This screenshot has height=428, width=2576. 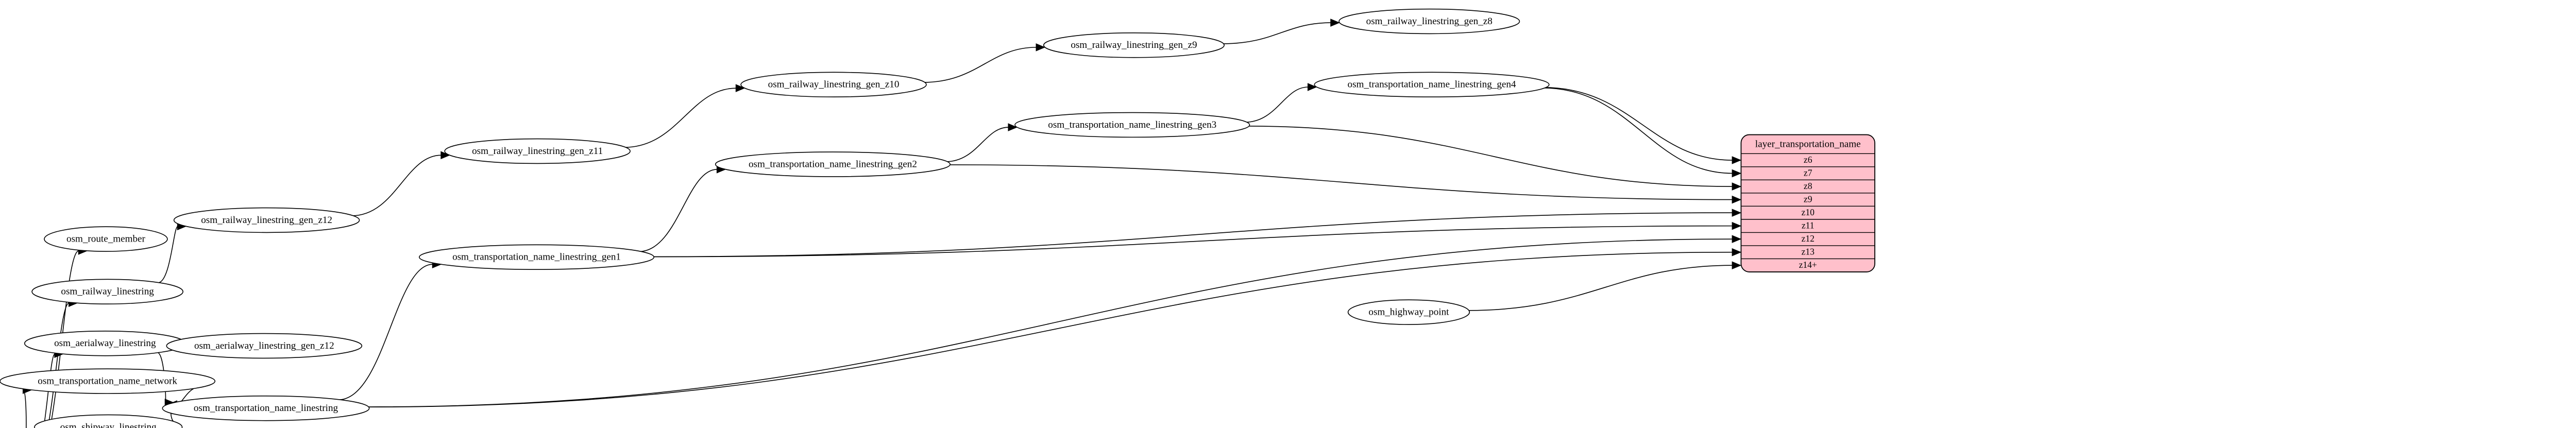 What do you see at coordinates (1808, 239) in the screenshot?
I see `table-node-row-z12: z12` at bounding box center [1808, 239].